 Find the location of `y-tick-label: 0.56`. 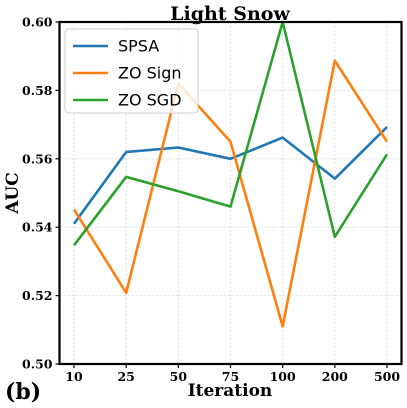

y-tick-label: 0.56 is located at coordinates (37, 158).